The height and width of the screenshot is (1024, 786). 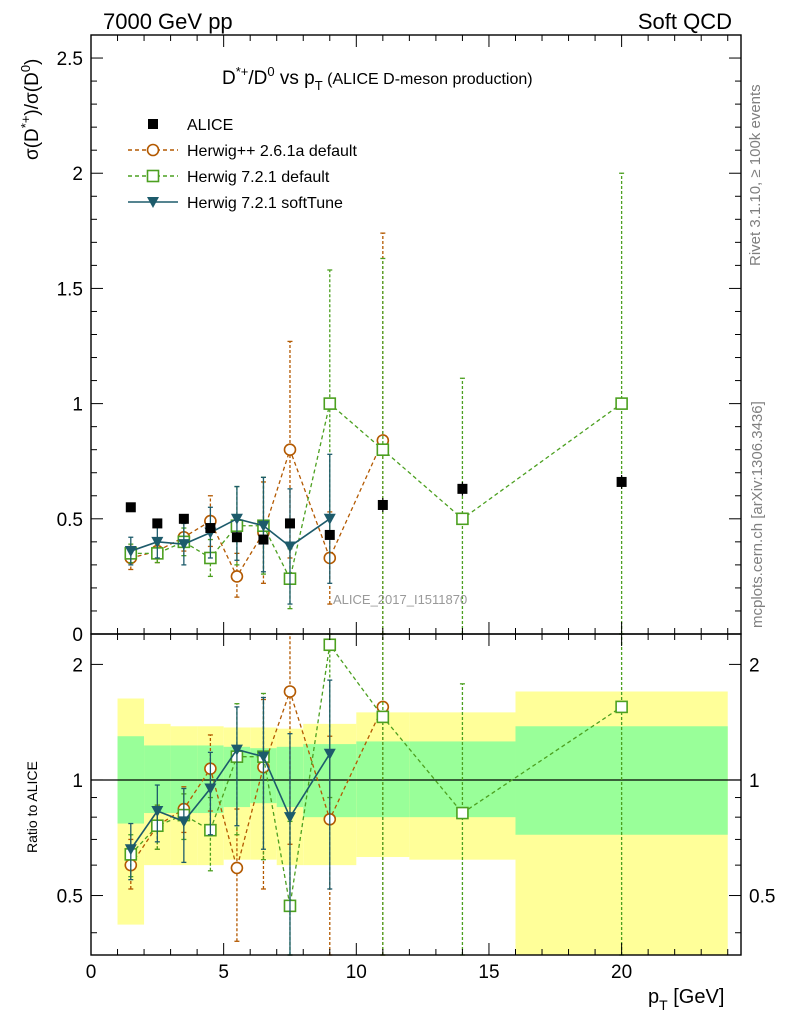 I want to click on ratio-herwigpp-line, so click(x=257, y=780).